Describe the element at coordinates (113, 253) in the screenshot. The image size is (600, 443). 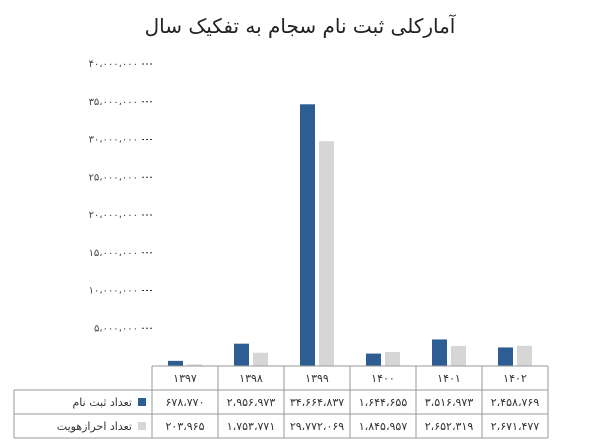
I see `y-tick-label: ۱۵،۰۰۰،۰۰۰` at that location.